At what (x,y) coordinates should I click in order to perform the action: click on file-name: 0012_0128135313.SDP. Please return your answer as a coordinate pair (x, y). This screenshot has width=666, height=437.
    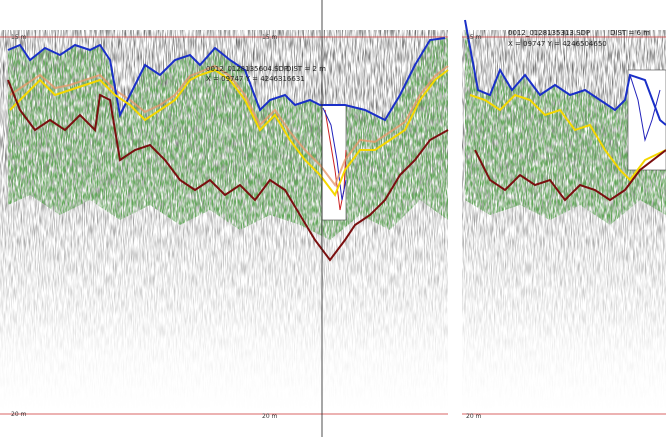
    Looking at the image, I should click on (549, 33).